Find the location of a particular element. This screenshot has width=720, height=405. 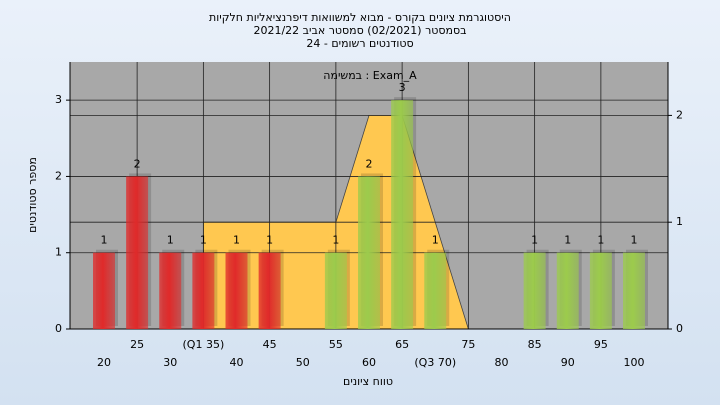

x-tick-label: 50 is located at coordinates (303, 362).